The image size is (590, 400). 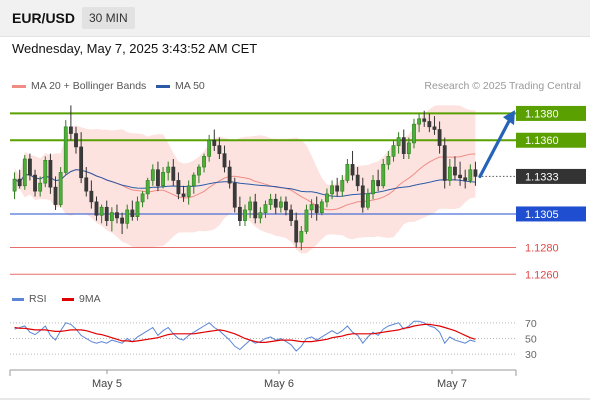 I want to click on legend-label-9ma: 9MA, so click(x=90, y=299).